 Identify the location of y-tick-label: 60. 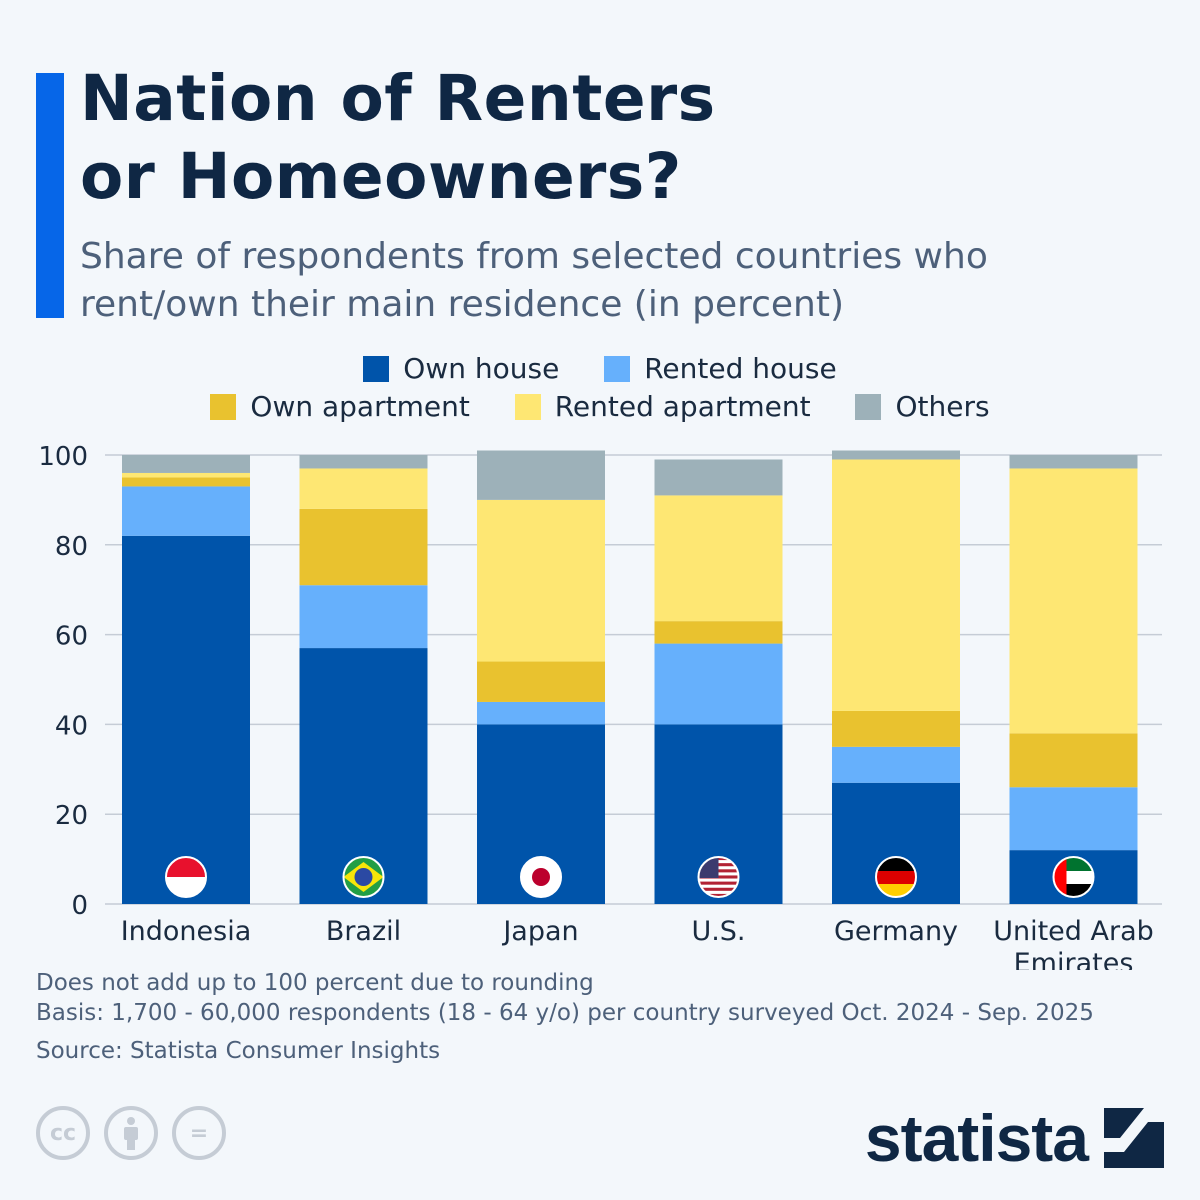
(71, 637).